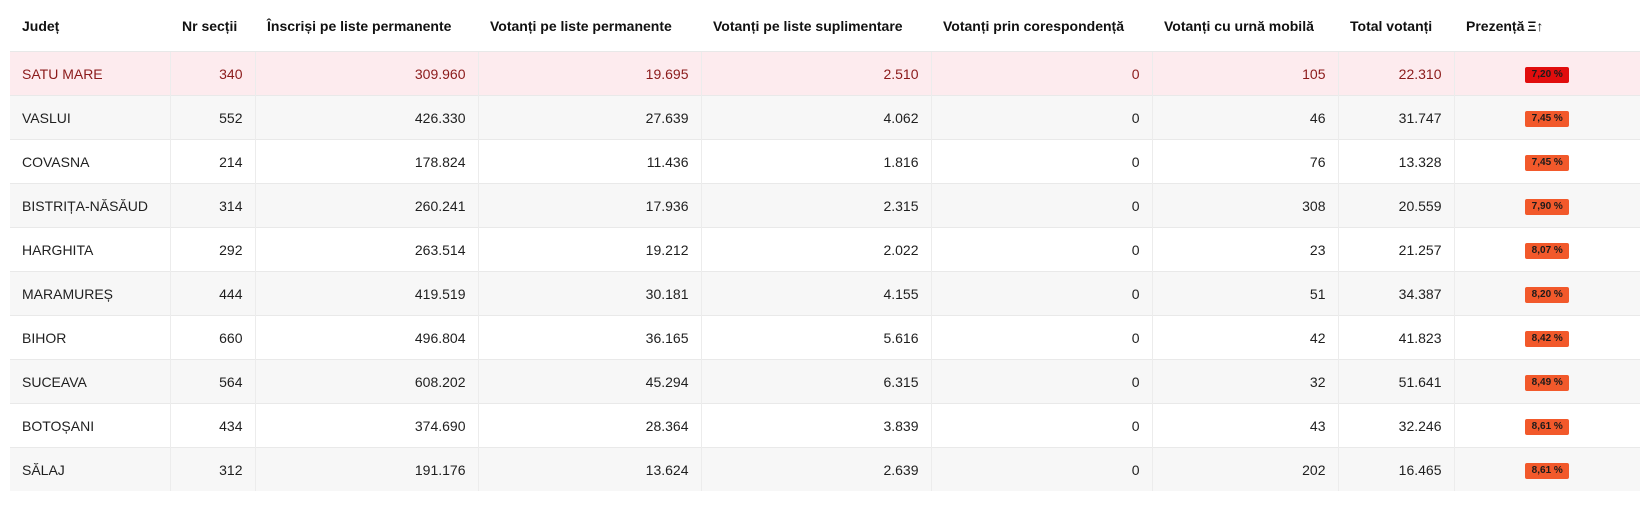 The width and height of the screenshot is (1645, 508). Describe the element at coordinates (90, 381) in the screenshot. I see `county-name-cell: SUCEAVA` at that location.